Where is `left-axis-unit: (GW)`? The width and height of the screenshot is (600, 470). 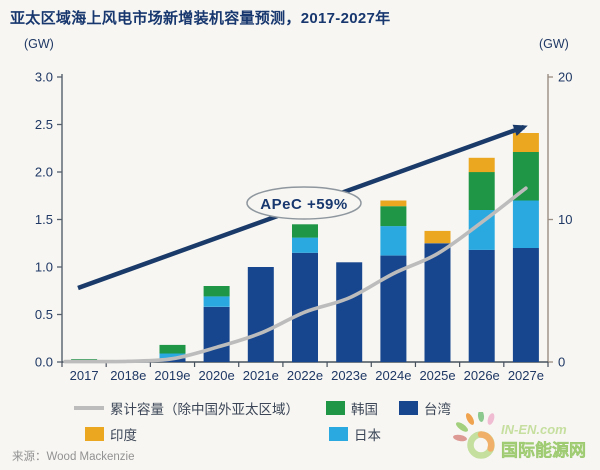 left-axis-unit: (GW) is located at coordinates (39, 44).